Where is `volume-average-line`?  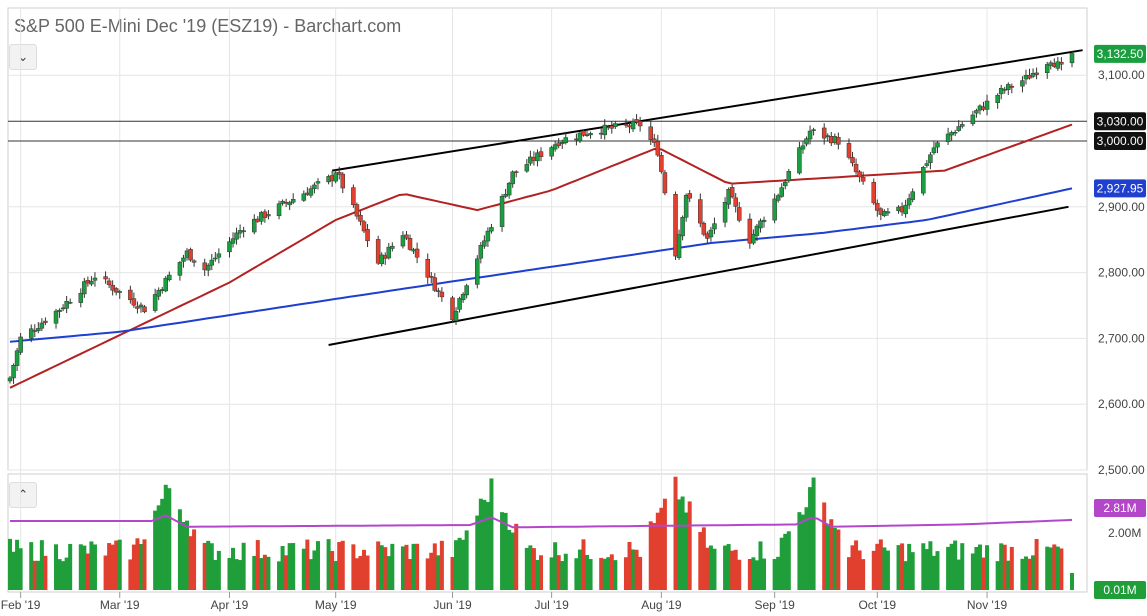 volume-average-line is located at coordinates (541, 521).